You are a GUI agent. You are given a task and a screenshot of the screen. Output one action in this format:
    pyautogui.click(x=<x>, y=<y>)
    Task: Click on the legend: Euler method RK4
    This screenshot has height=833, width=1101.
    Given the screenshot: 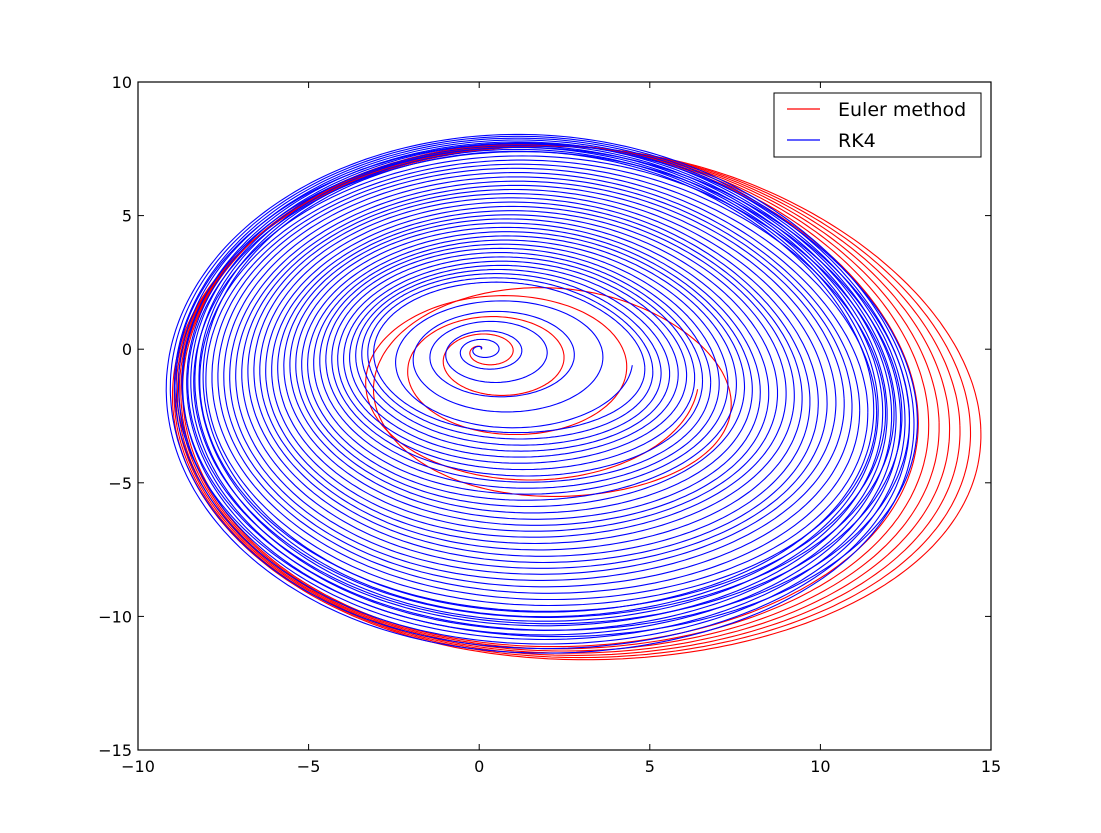 What is the action you would take?
    pyautogui.click(x=877, y=125)
    